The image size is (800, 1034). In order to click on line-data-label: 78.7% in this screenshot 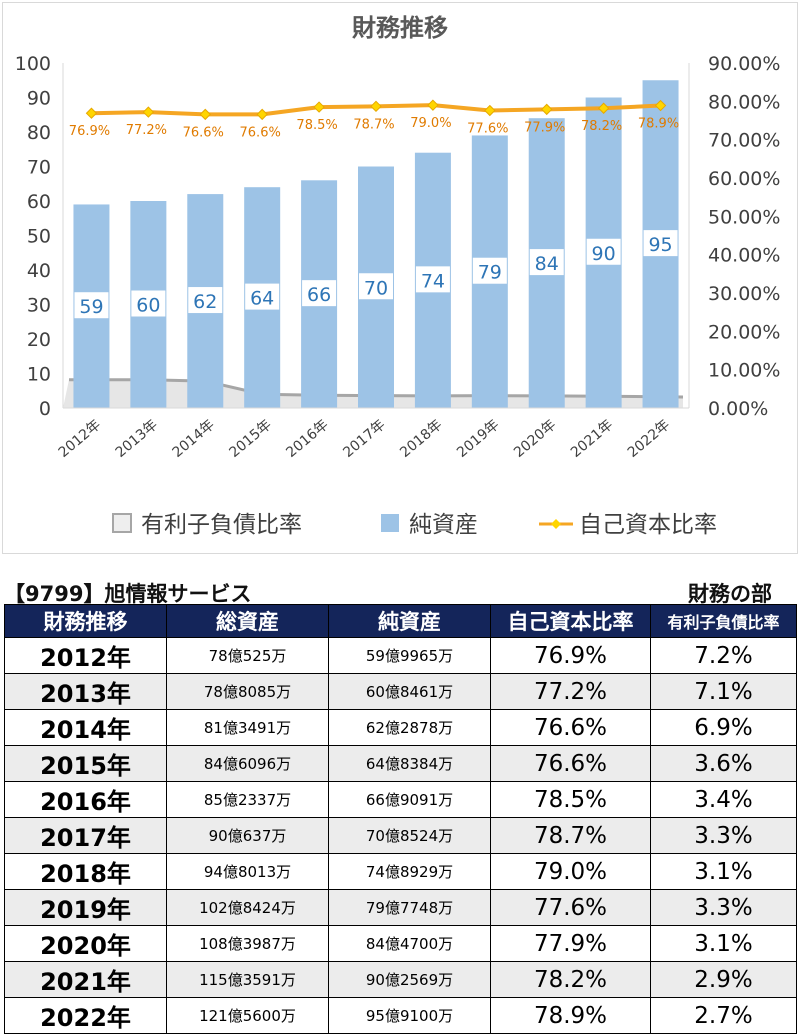, I will do `click(373, 124)`.